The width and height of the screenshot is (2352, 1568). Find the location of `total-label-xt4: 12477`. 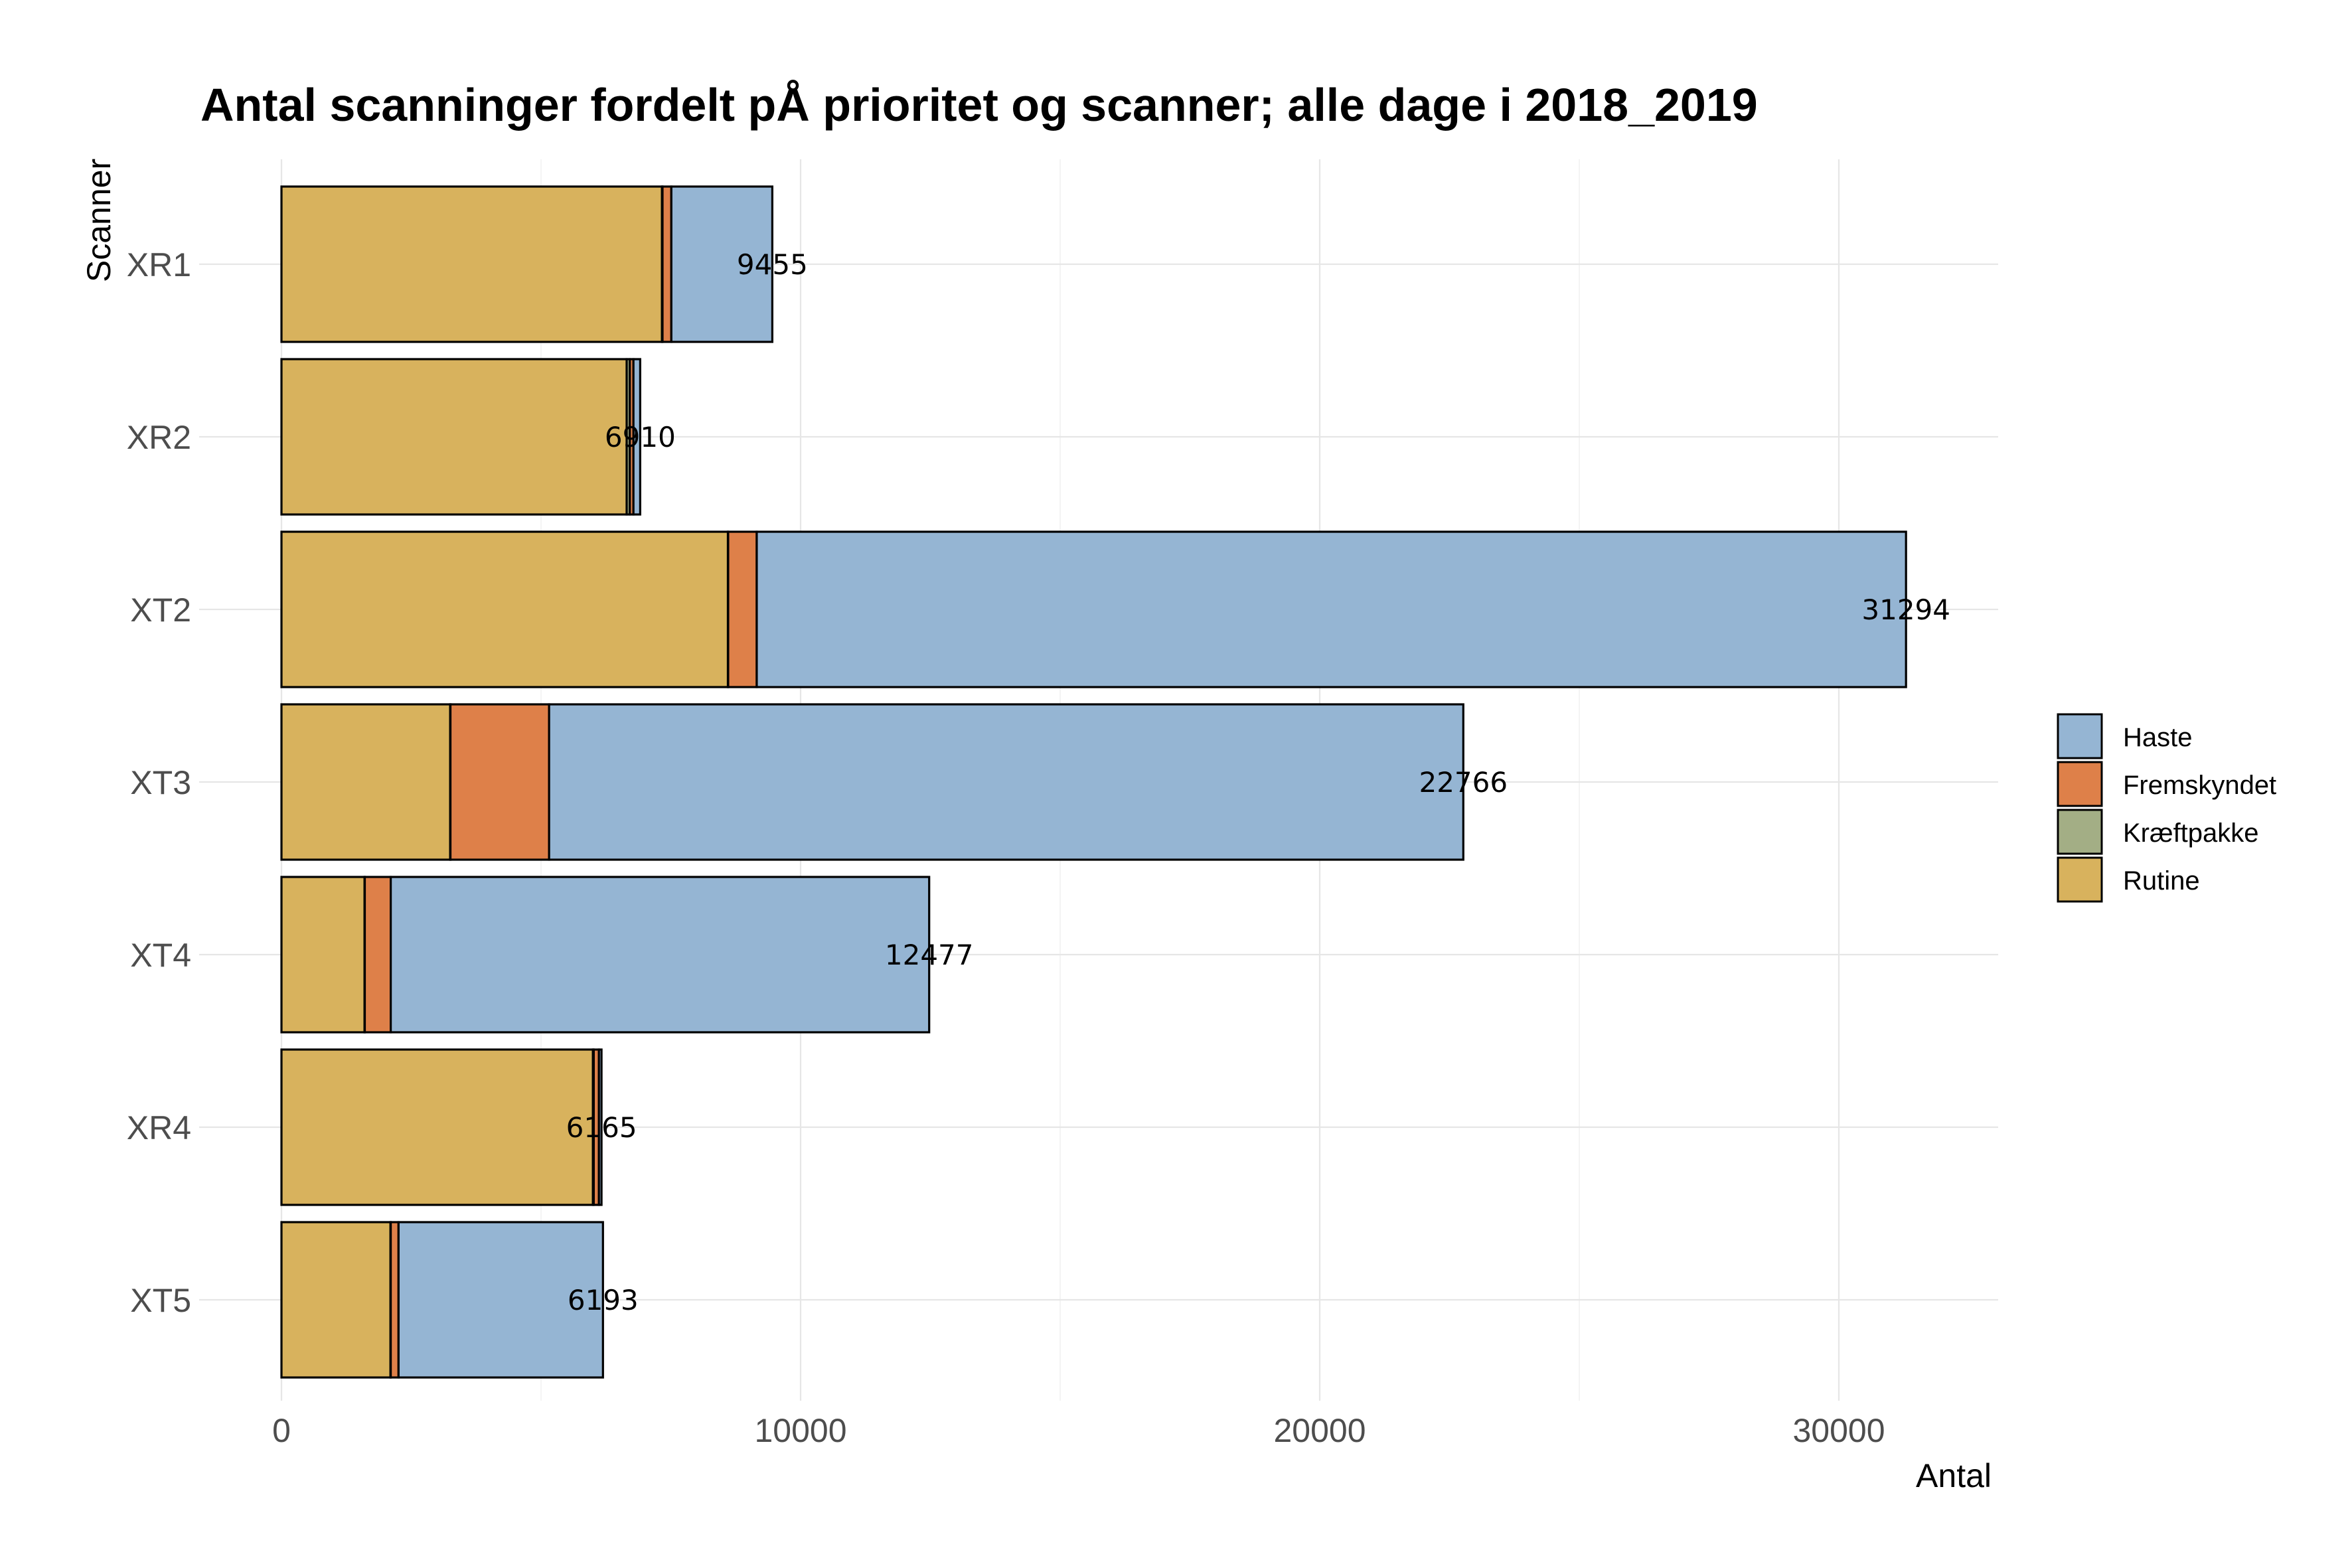

total-label-xt4: 12477 is located at coordinates (929, 955).